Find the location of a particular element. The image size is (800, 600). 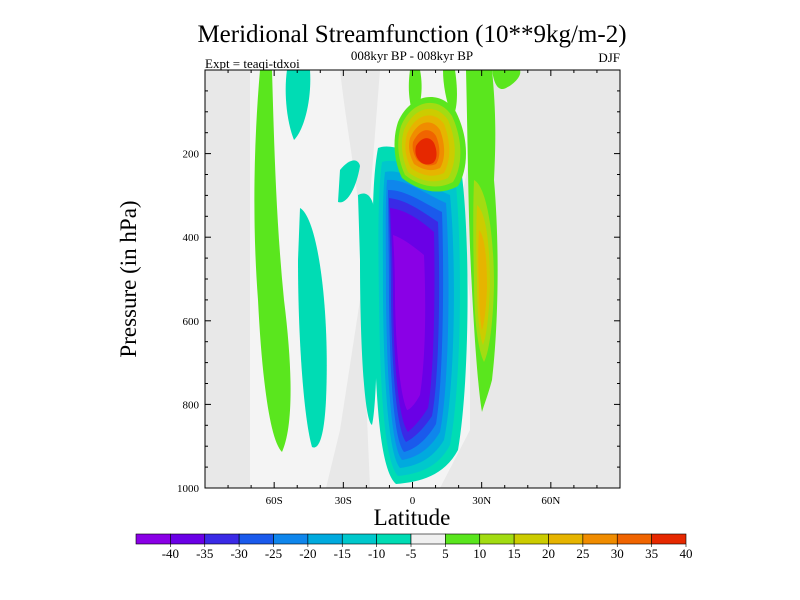

colorbar-label: 40 is located at coordinates (686, 553).